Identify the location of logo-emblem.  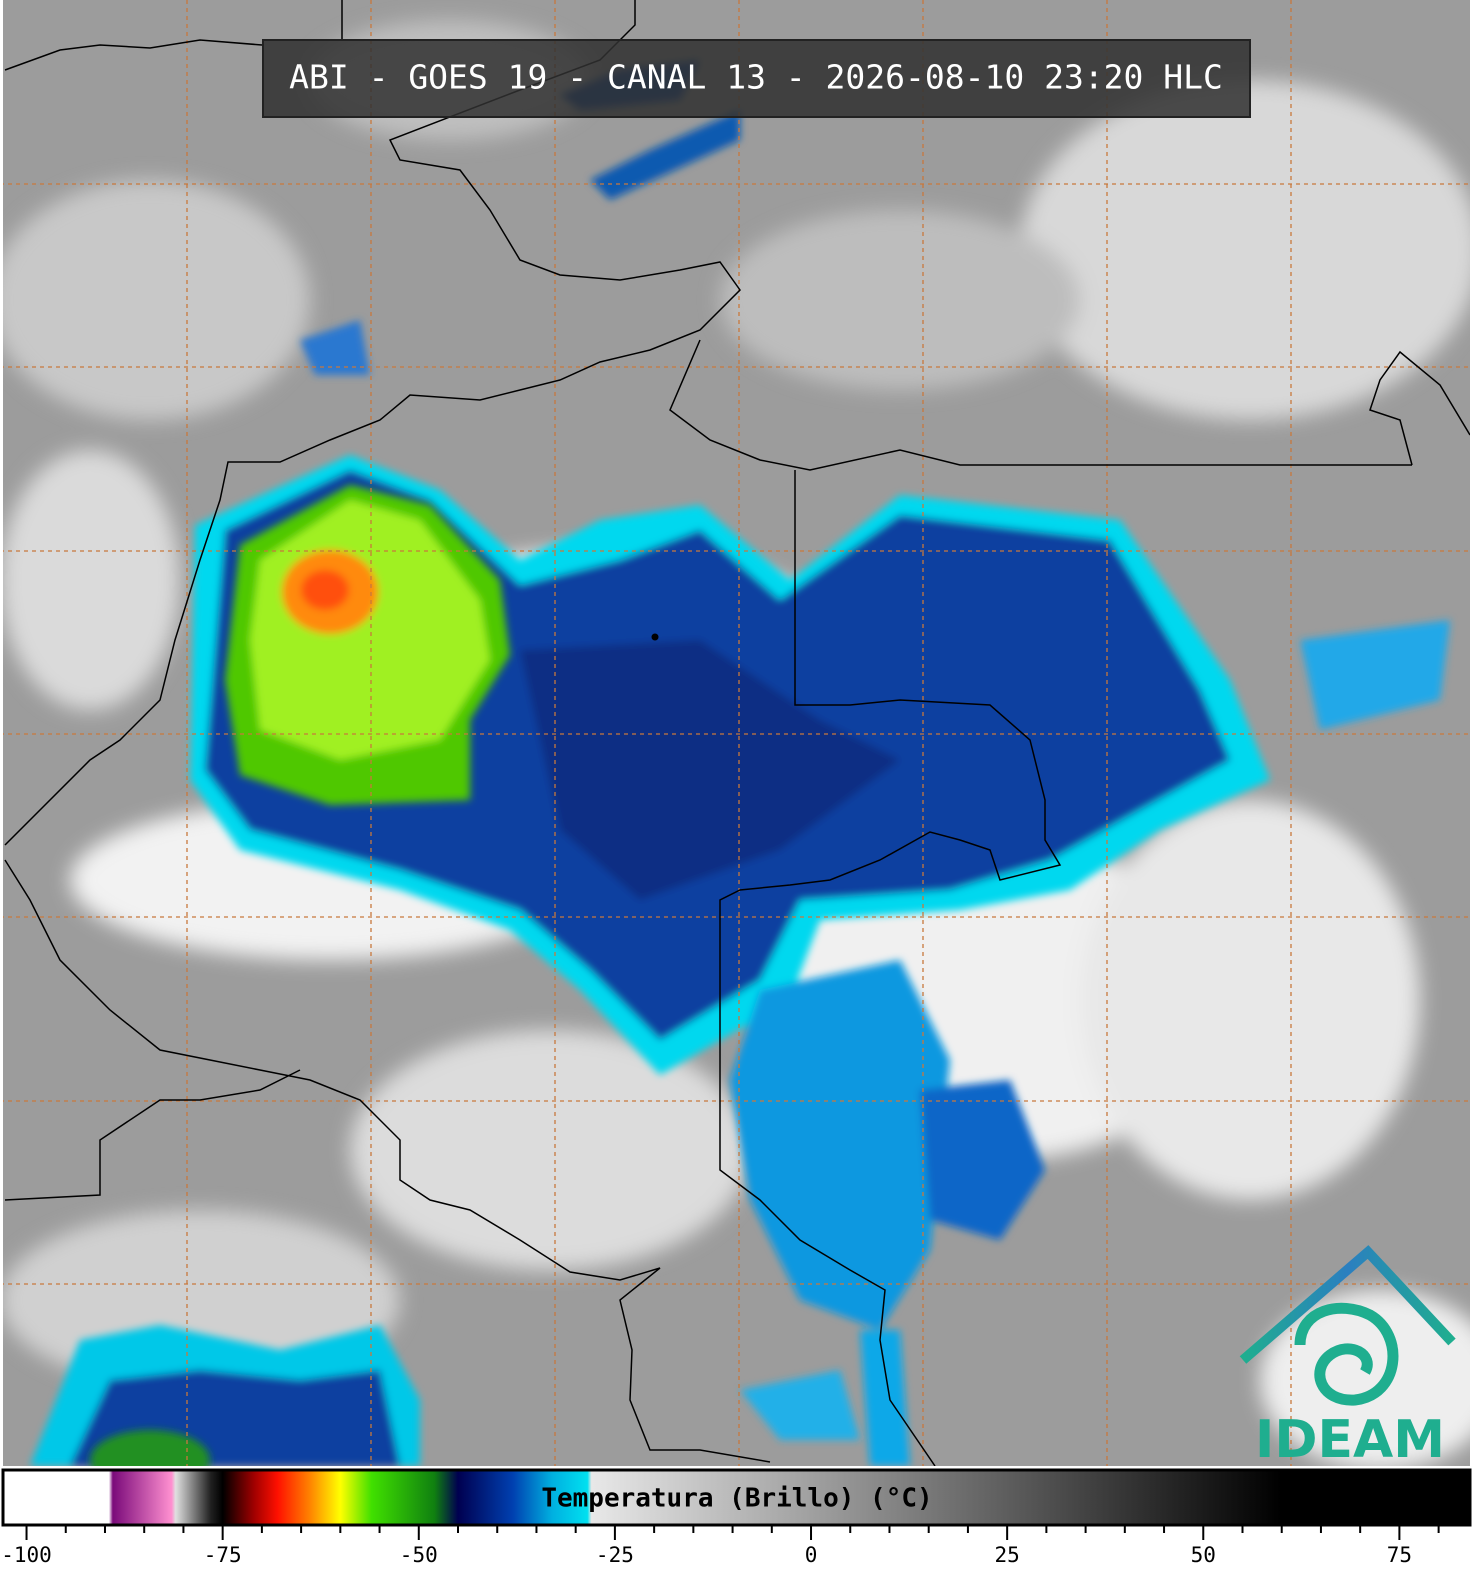
(1347, 1325).